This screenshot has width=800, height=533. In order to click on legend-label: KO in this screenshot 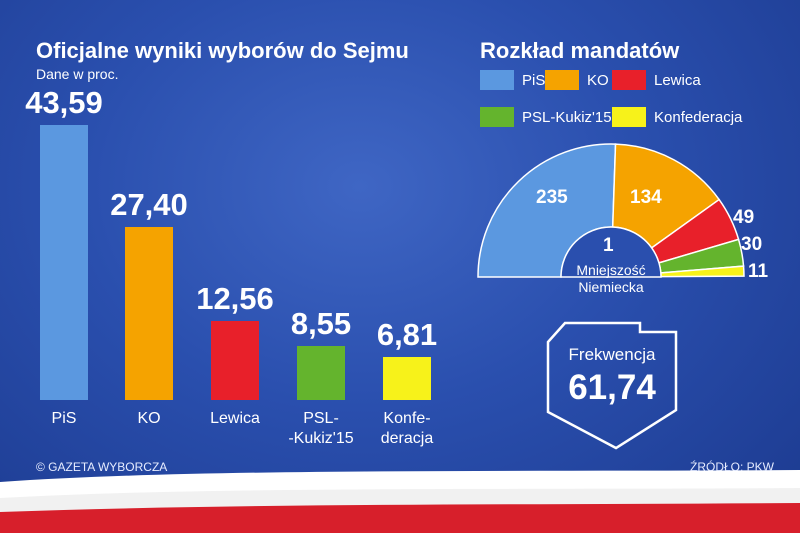, I will do `click(598, 80)`.